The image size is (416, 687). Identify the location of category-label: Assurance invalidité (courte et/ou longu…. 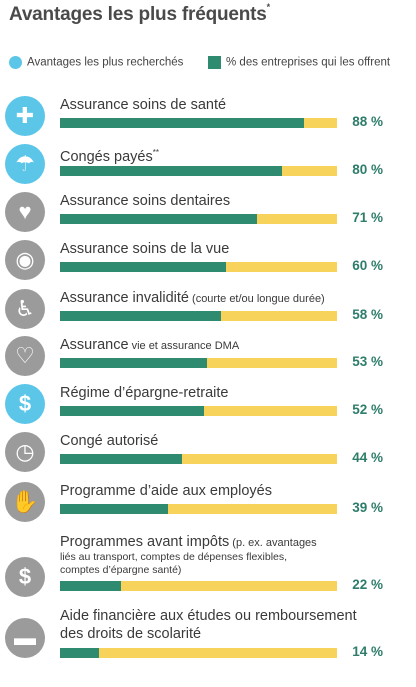
(192, 298).